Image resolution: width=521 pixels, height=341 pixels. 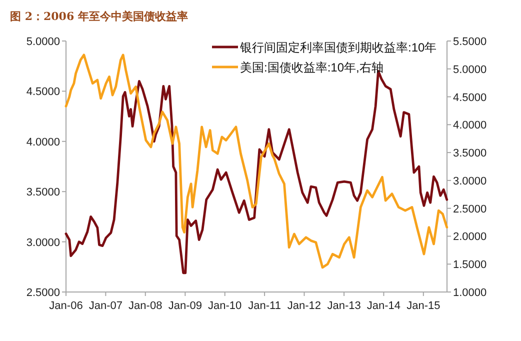 What do you see at coordinates (470, 98) in the screenshot?
I see `y2-tick-label: 4.5000` at bounding box center [470, 98].